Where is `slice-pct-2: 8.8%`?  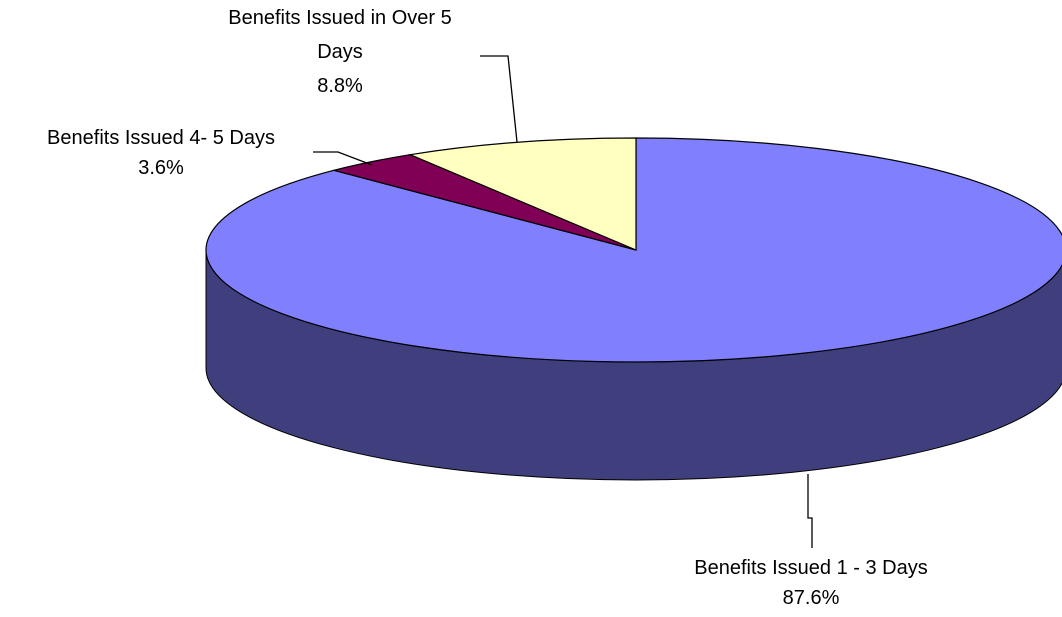
slice-pct-2: 8.8% is located at coordinates (340, 86).